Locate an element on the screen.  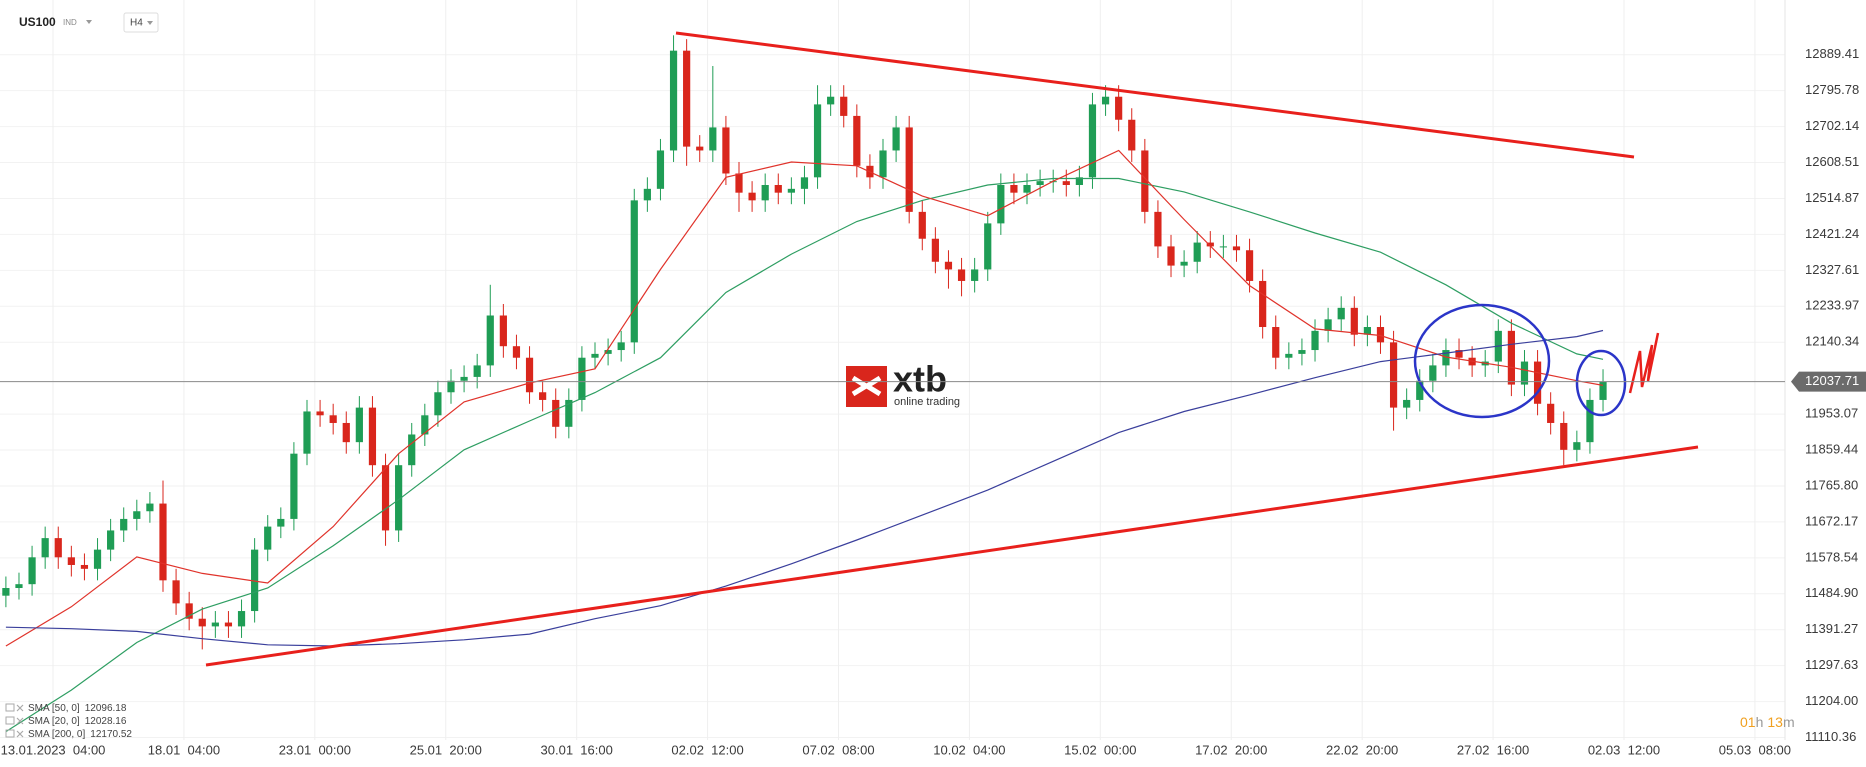
x-tick-label: 22.02 20:00 is located at coordinates (1362, 749).